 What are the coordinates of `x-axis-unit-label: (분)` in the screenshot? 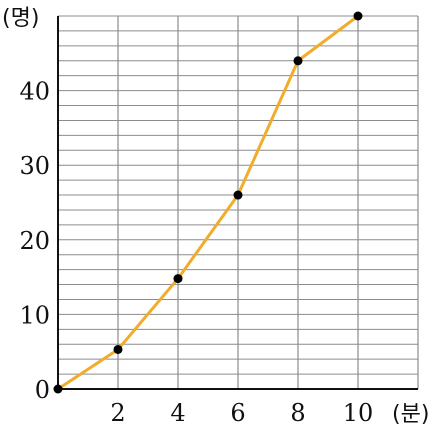 It's located at (410, 414).